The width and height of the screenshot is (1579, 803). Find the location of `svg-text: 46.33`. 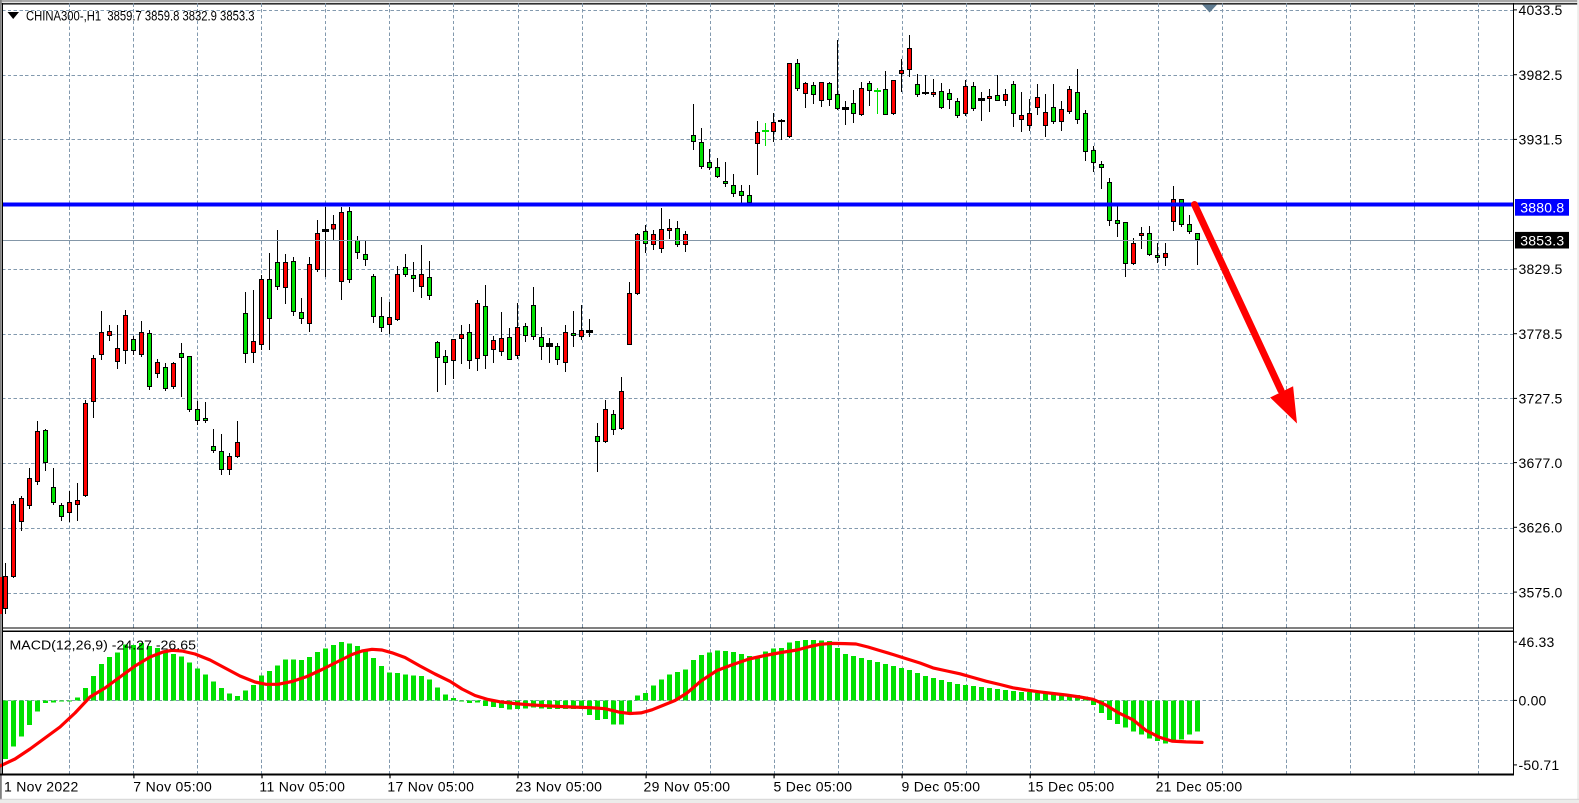

svg-text: 46.33 is located at coordinates (1537, 642).